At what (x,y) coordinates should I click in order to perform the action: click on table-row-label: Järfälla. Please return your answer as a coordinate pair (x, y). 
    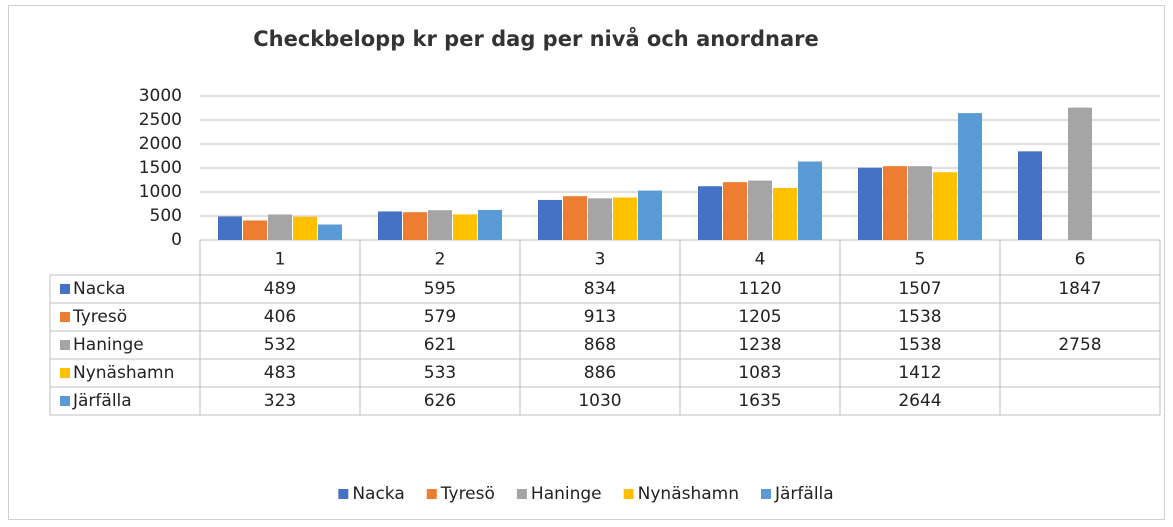
    Looking at the image, I should click on (102, 401).